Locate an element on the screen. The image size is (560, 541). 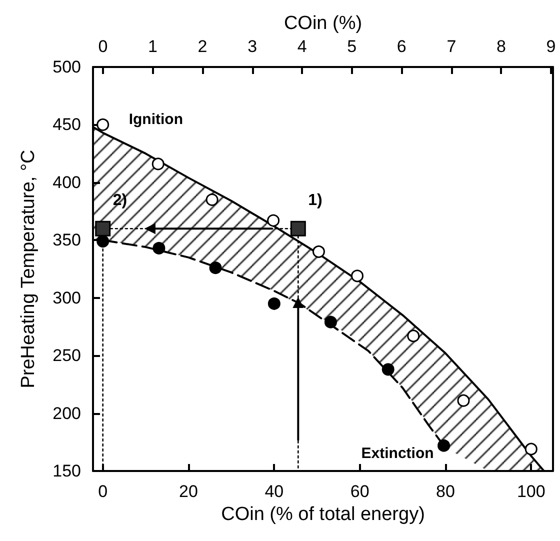
x2-tick-label: 4 is located at coordinates (302, 46).